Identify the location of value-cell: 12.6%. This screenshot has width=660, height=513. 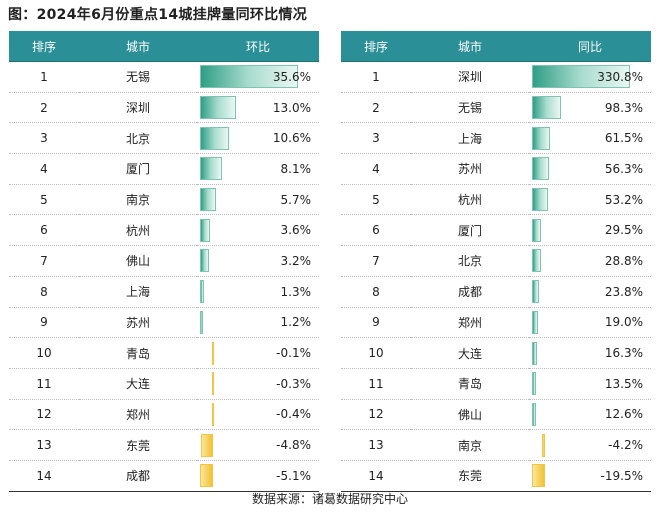
(590, 415).